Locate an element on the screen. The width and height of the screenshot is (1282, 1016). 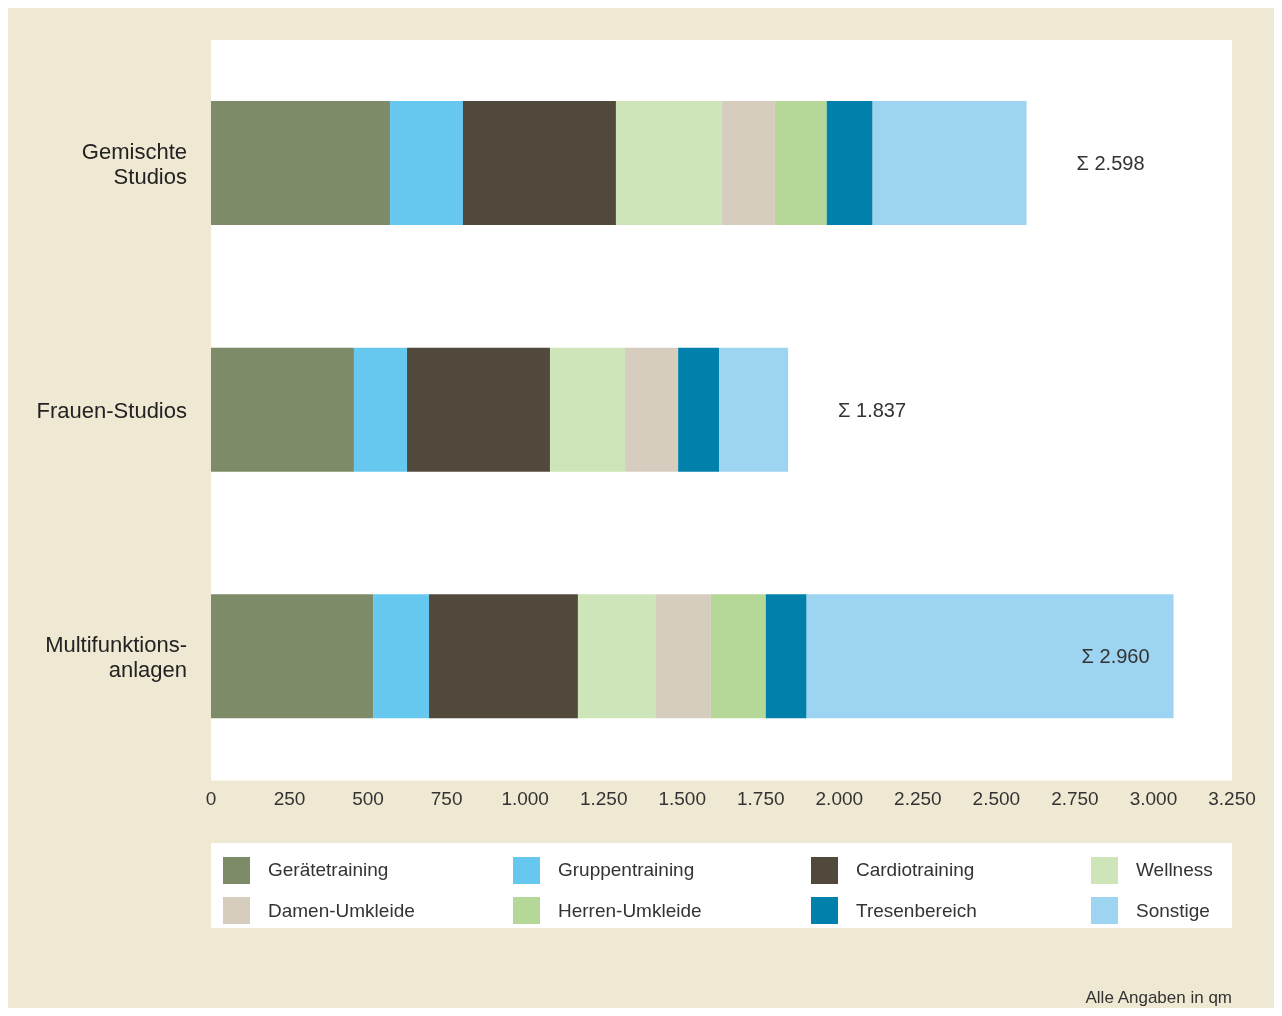
legend-label: Gerätetraining is located at coordinates (328, 870).